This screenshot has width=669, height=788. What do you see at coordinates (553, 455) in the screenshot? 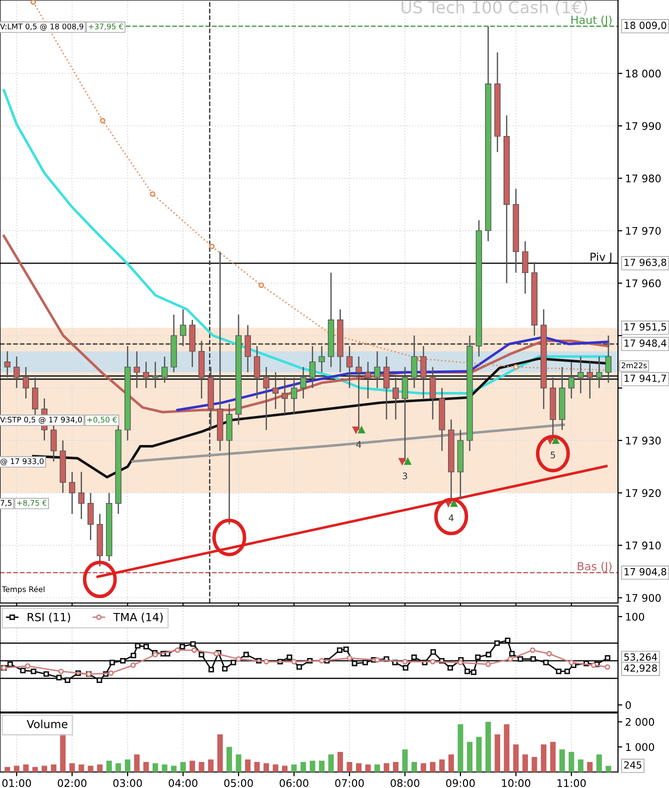
I see `annotation: 5` at bounding box center [553, 455].